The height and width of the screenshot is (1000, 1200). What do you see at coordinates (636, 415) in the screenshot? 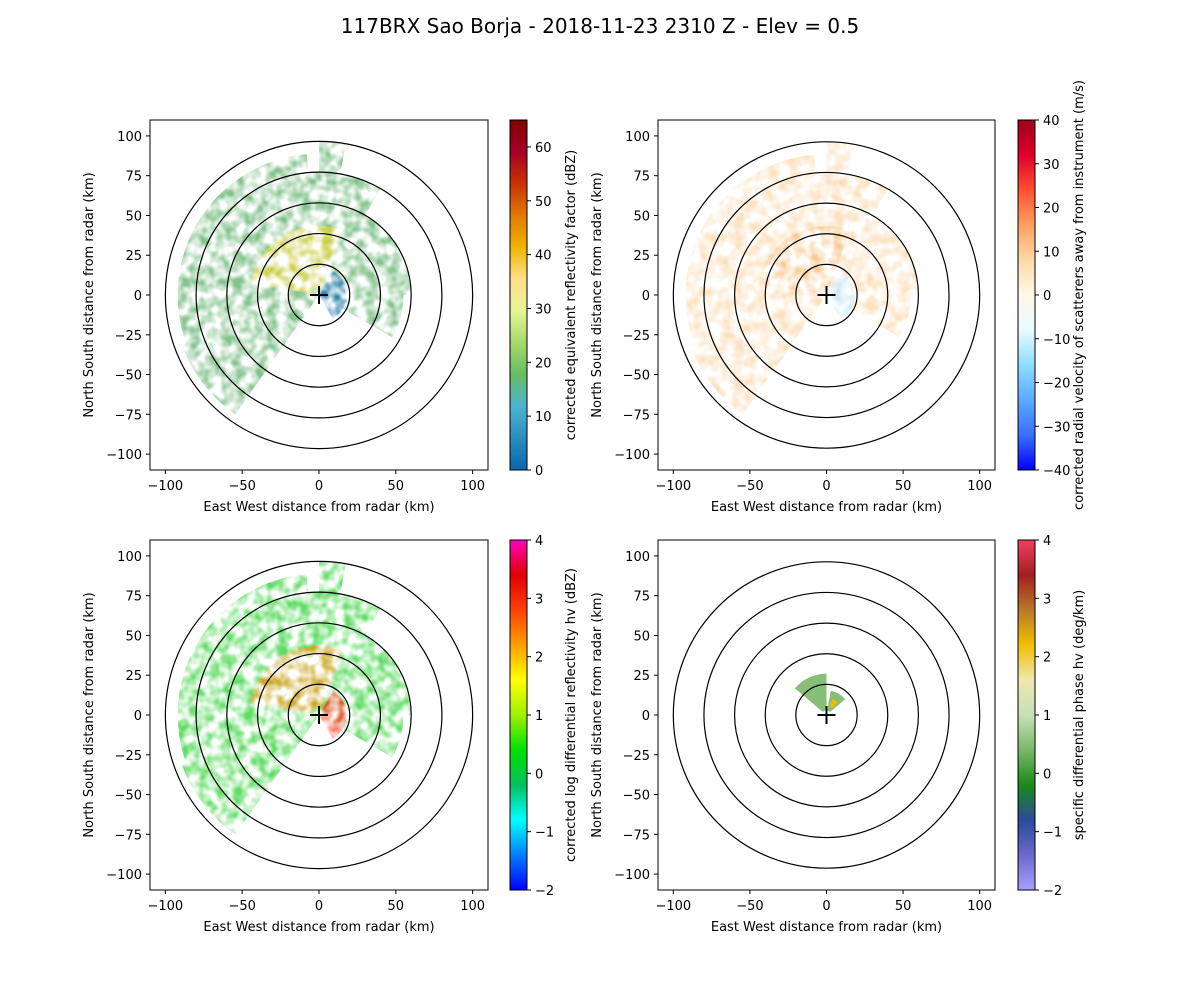
I see `y-tick-label: −75` at bounding box center [636, 415].